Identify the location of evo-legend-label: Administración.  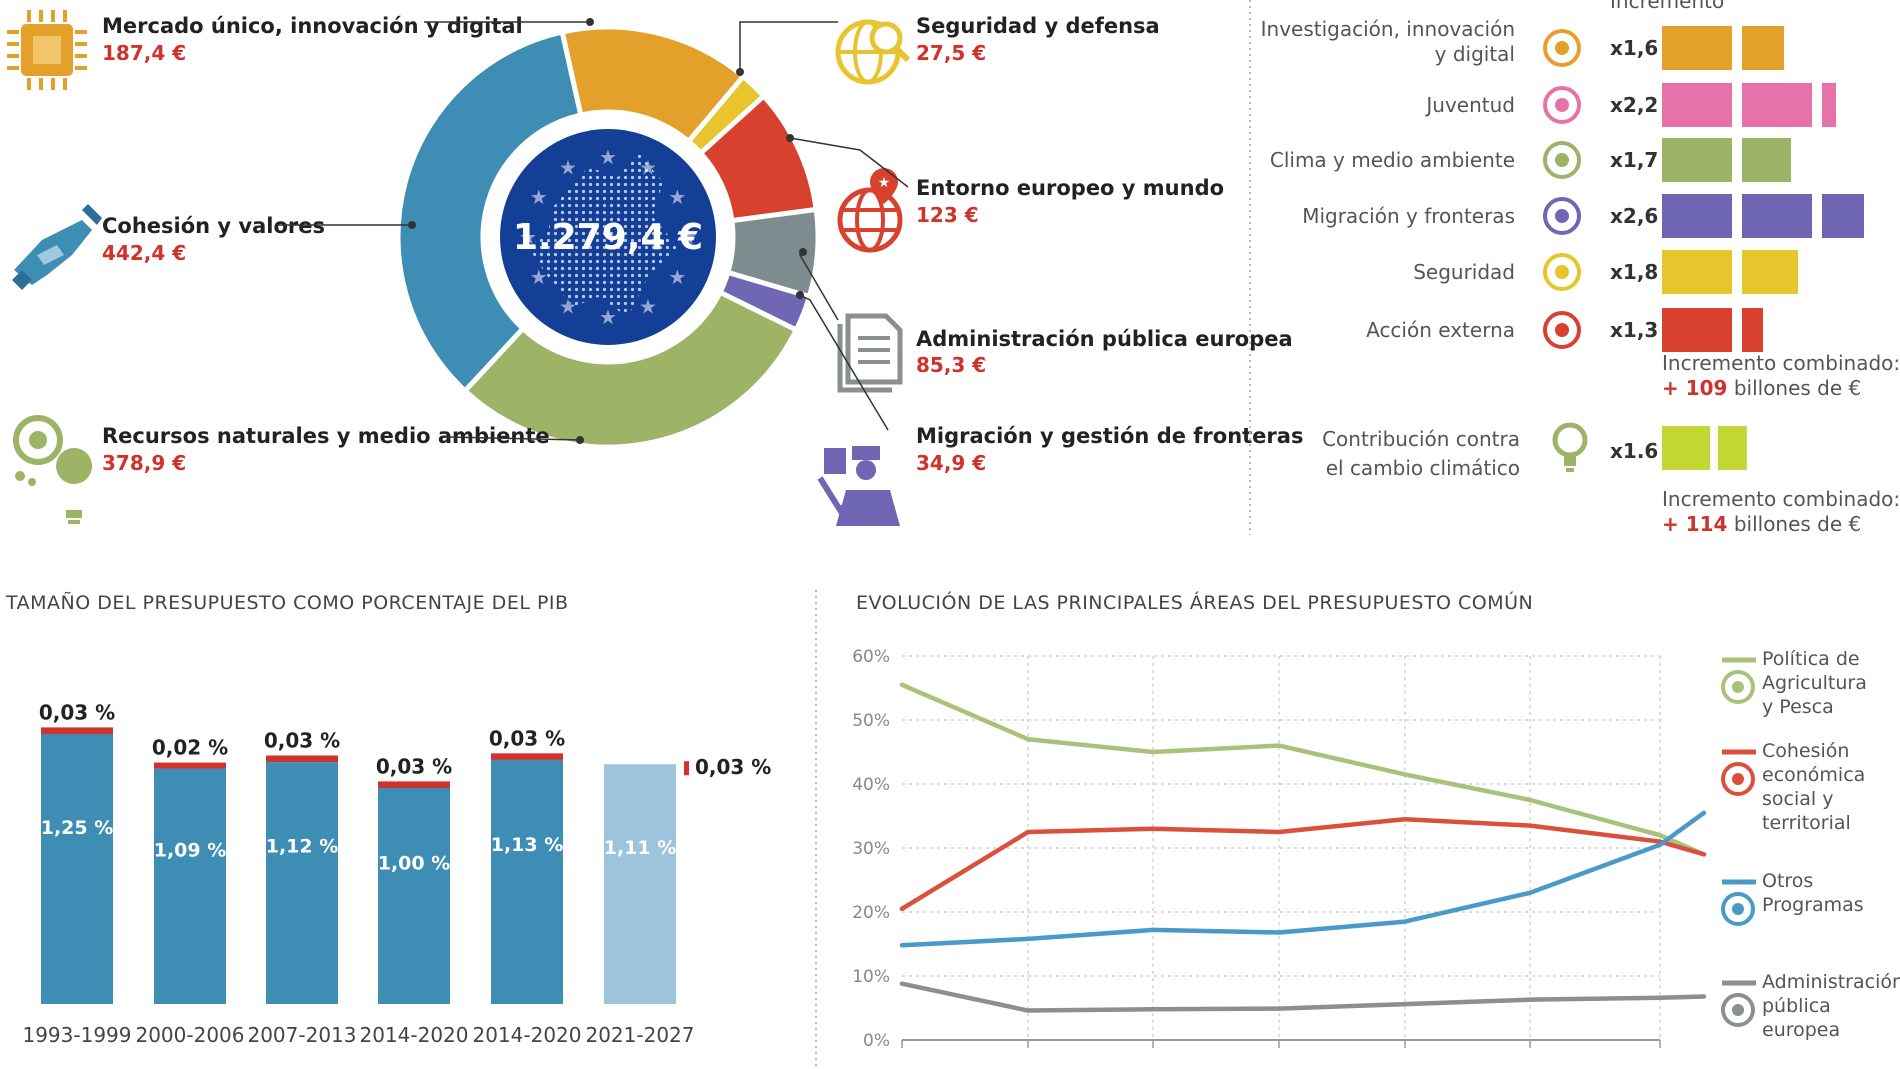
(1831, 982).